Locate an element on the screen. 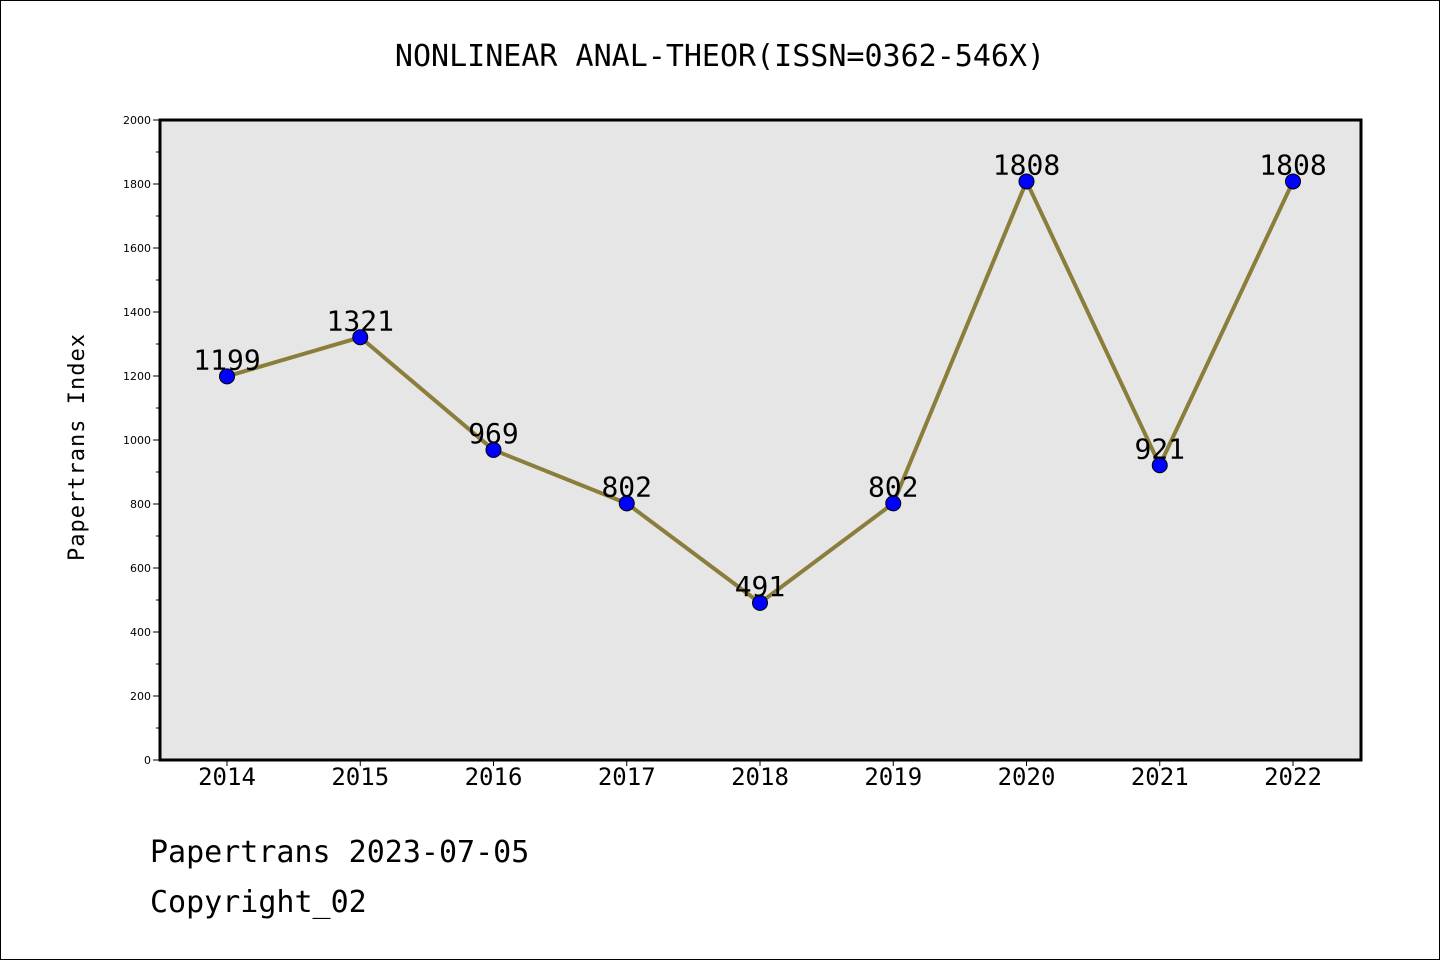 This screenshot has height=960, width=1440. x-tick-label: 2018 is located at coordinates (760, 777).